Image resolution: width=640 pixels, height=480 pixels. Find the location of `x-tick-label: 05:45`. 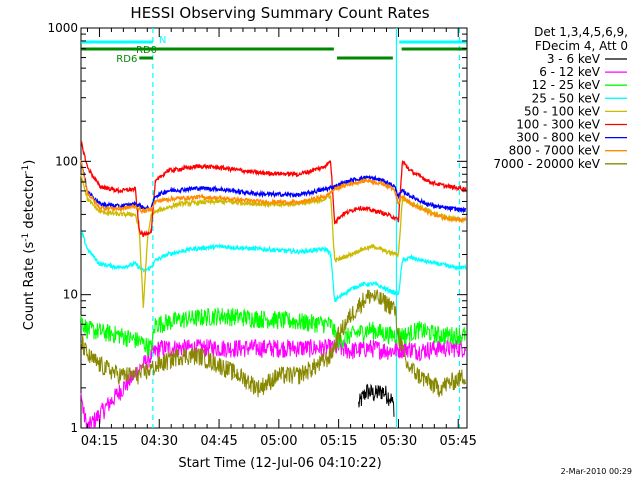

x-tick-label: 05:45 is located at coordinates (457, 441).